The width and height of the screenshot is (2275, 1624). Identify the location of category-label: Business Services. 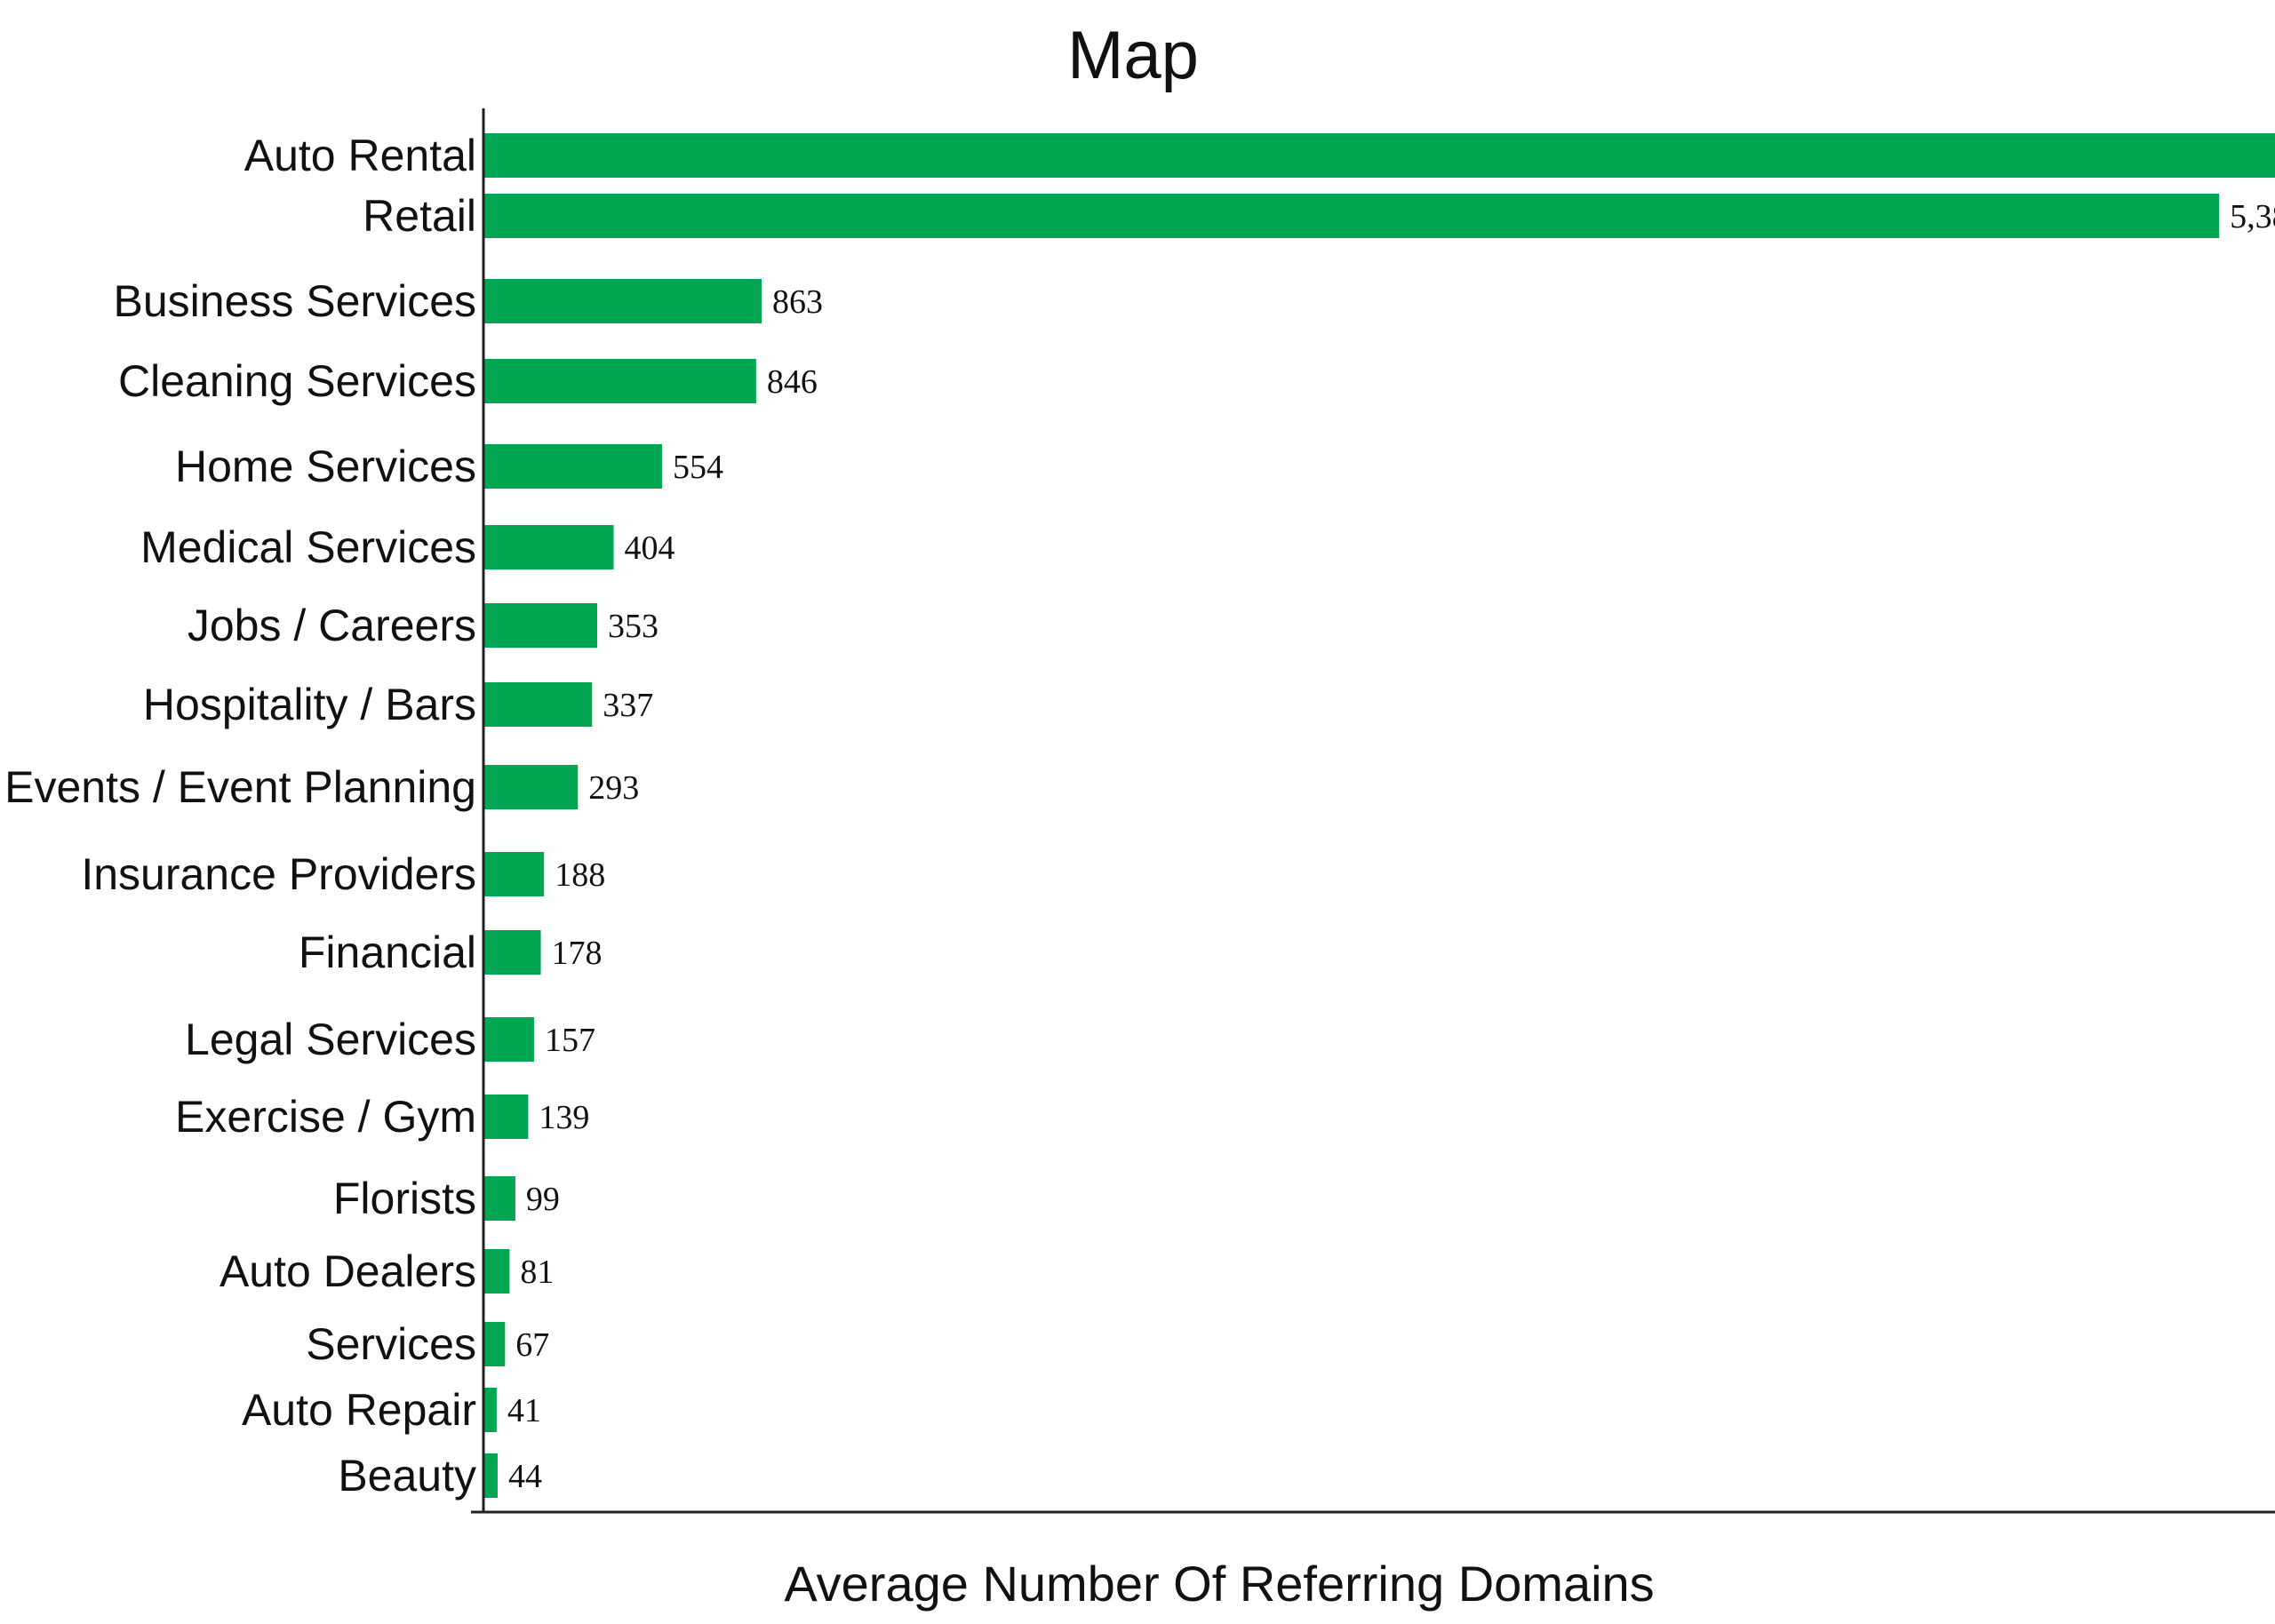
(295, 301).